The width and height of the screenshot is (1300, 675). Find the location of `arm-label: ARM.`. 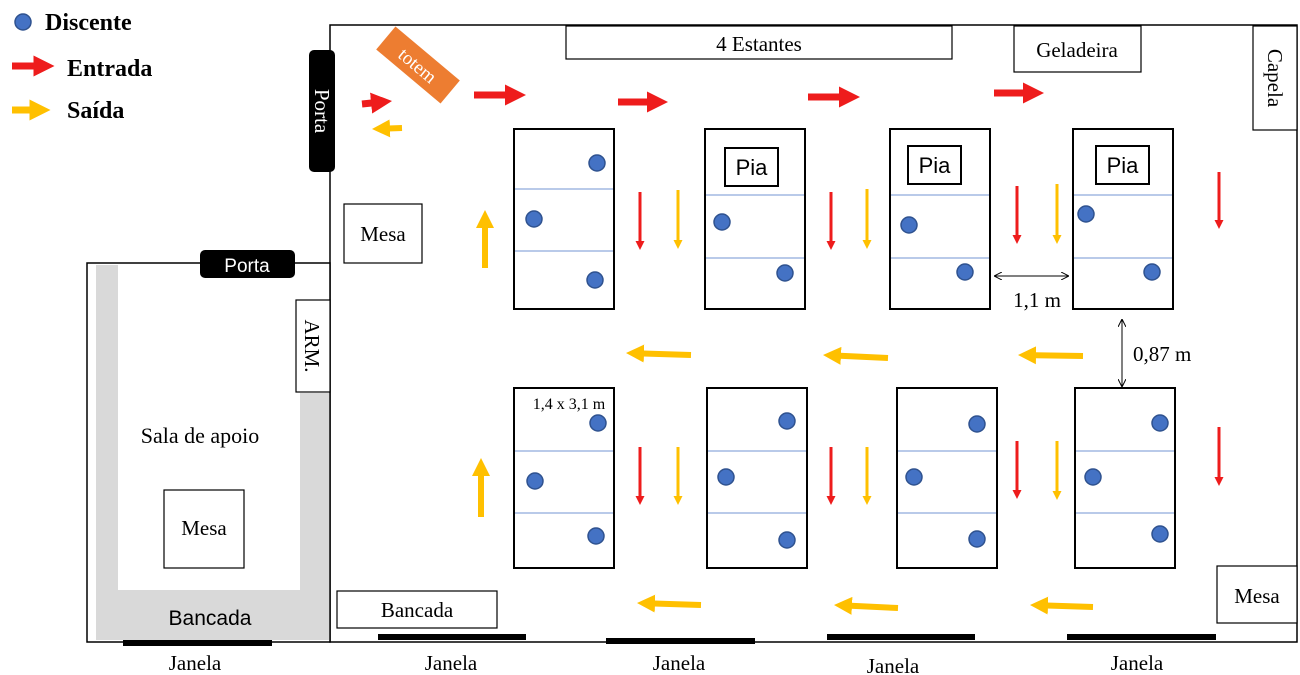

arm-label: ARM. is located at coordinates (312, 345).